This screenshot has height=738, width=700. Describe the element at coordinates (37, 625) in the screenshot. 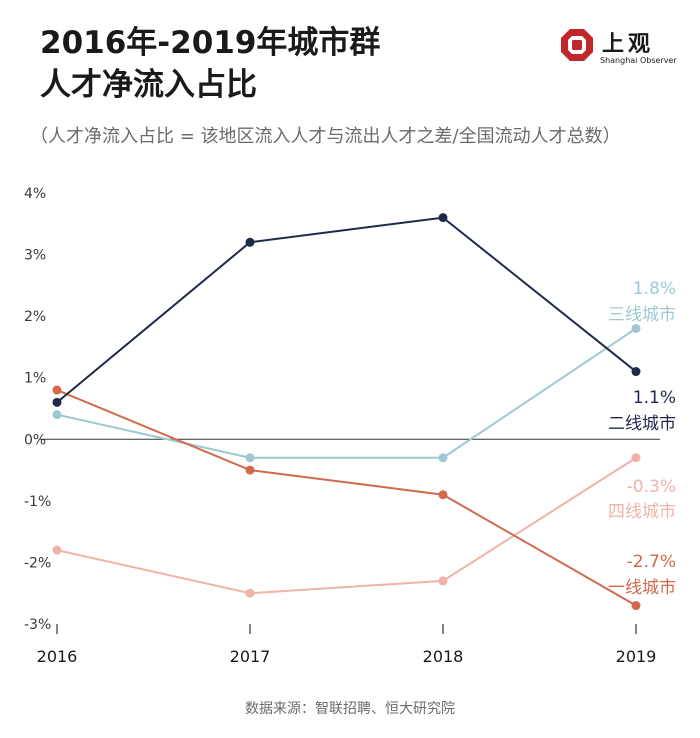

I see `y-tick-label: -3%` at that location.